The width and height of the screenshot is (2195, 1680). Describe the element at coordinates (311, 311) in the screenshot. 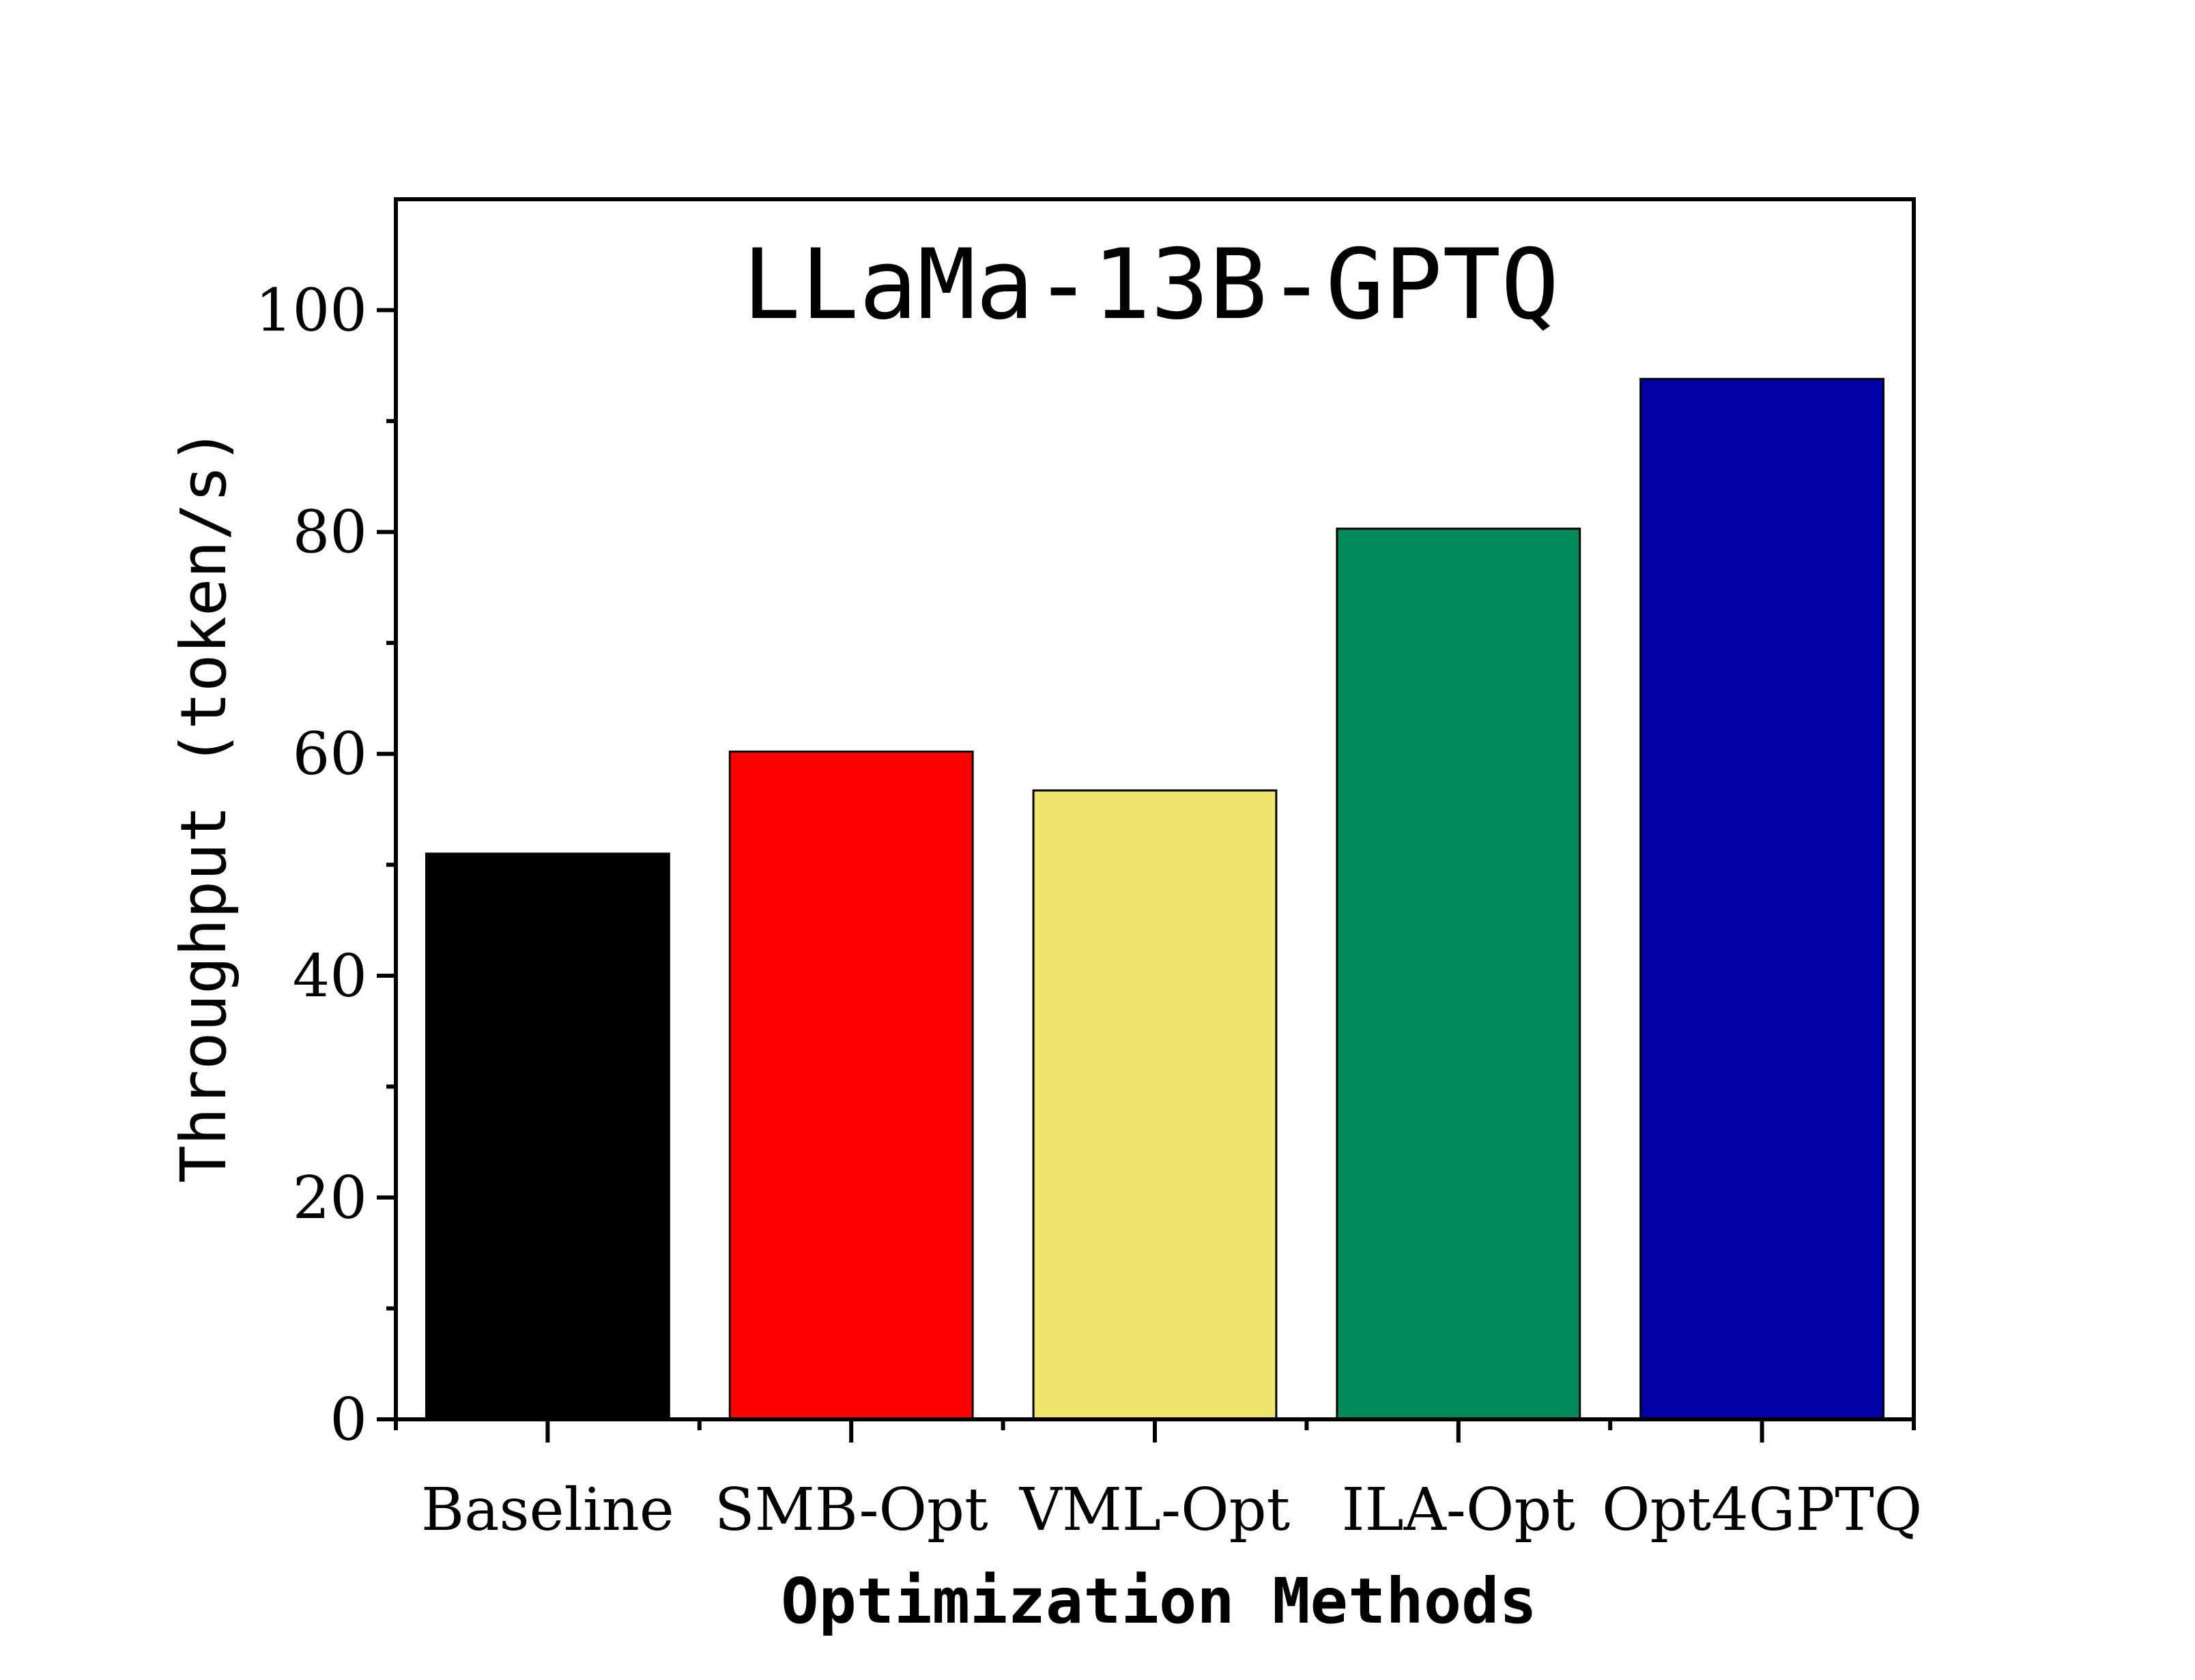

I see `y-tick-label-100: 100` at that location.